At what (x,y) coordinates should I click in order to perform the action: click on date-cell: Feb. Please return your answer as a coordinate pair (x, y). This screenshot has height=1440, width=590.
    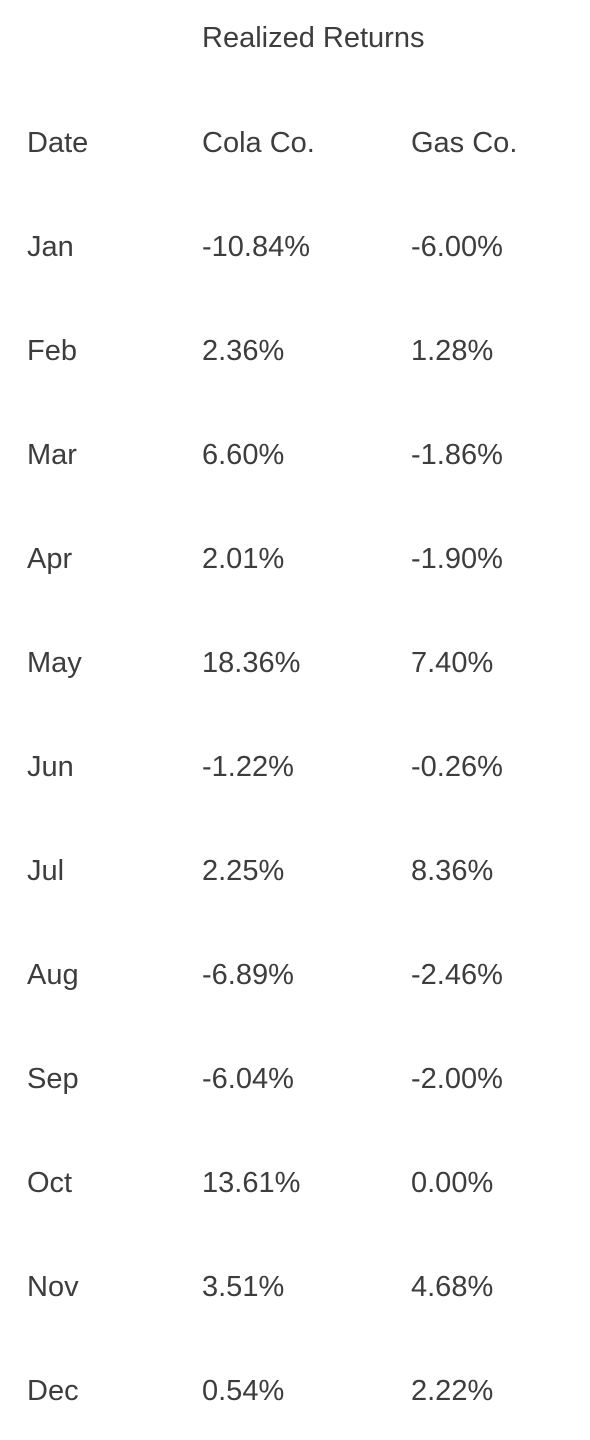
    Looking at the image, I should click on (52, 351).